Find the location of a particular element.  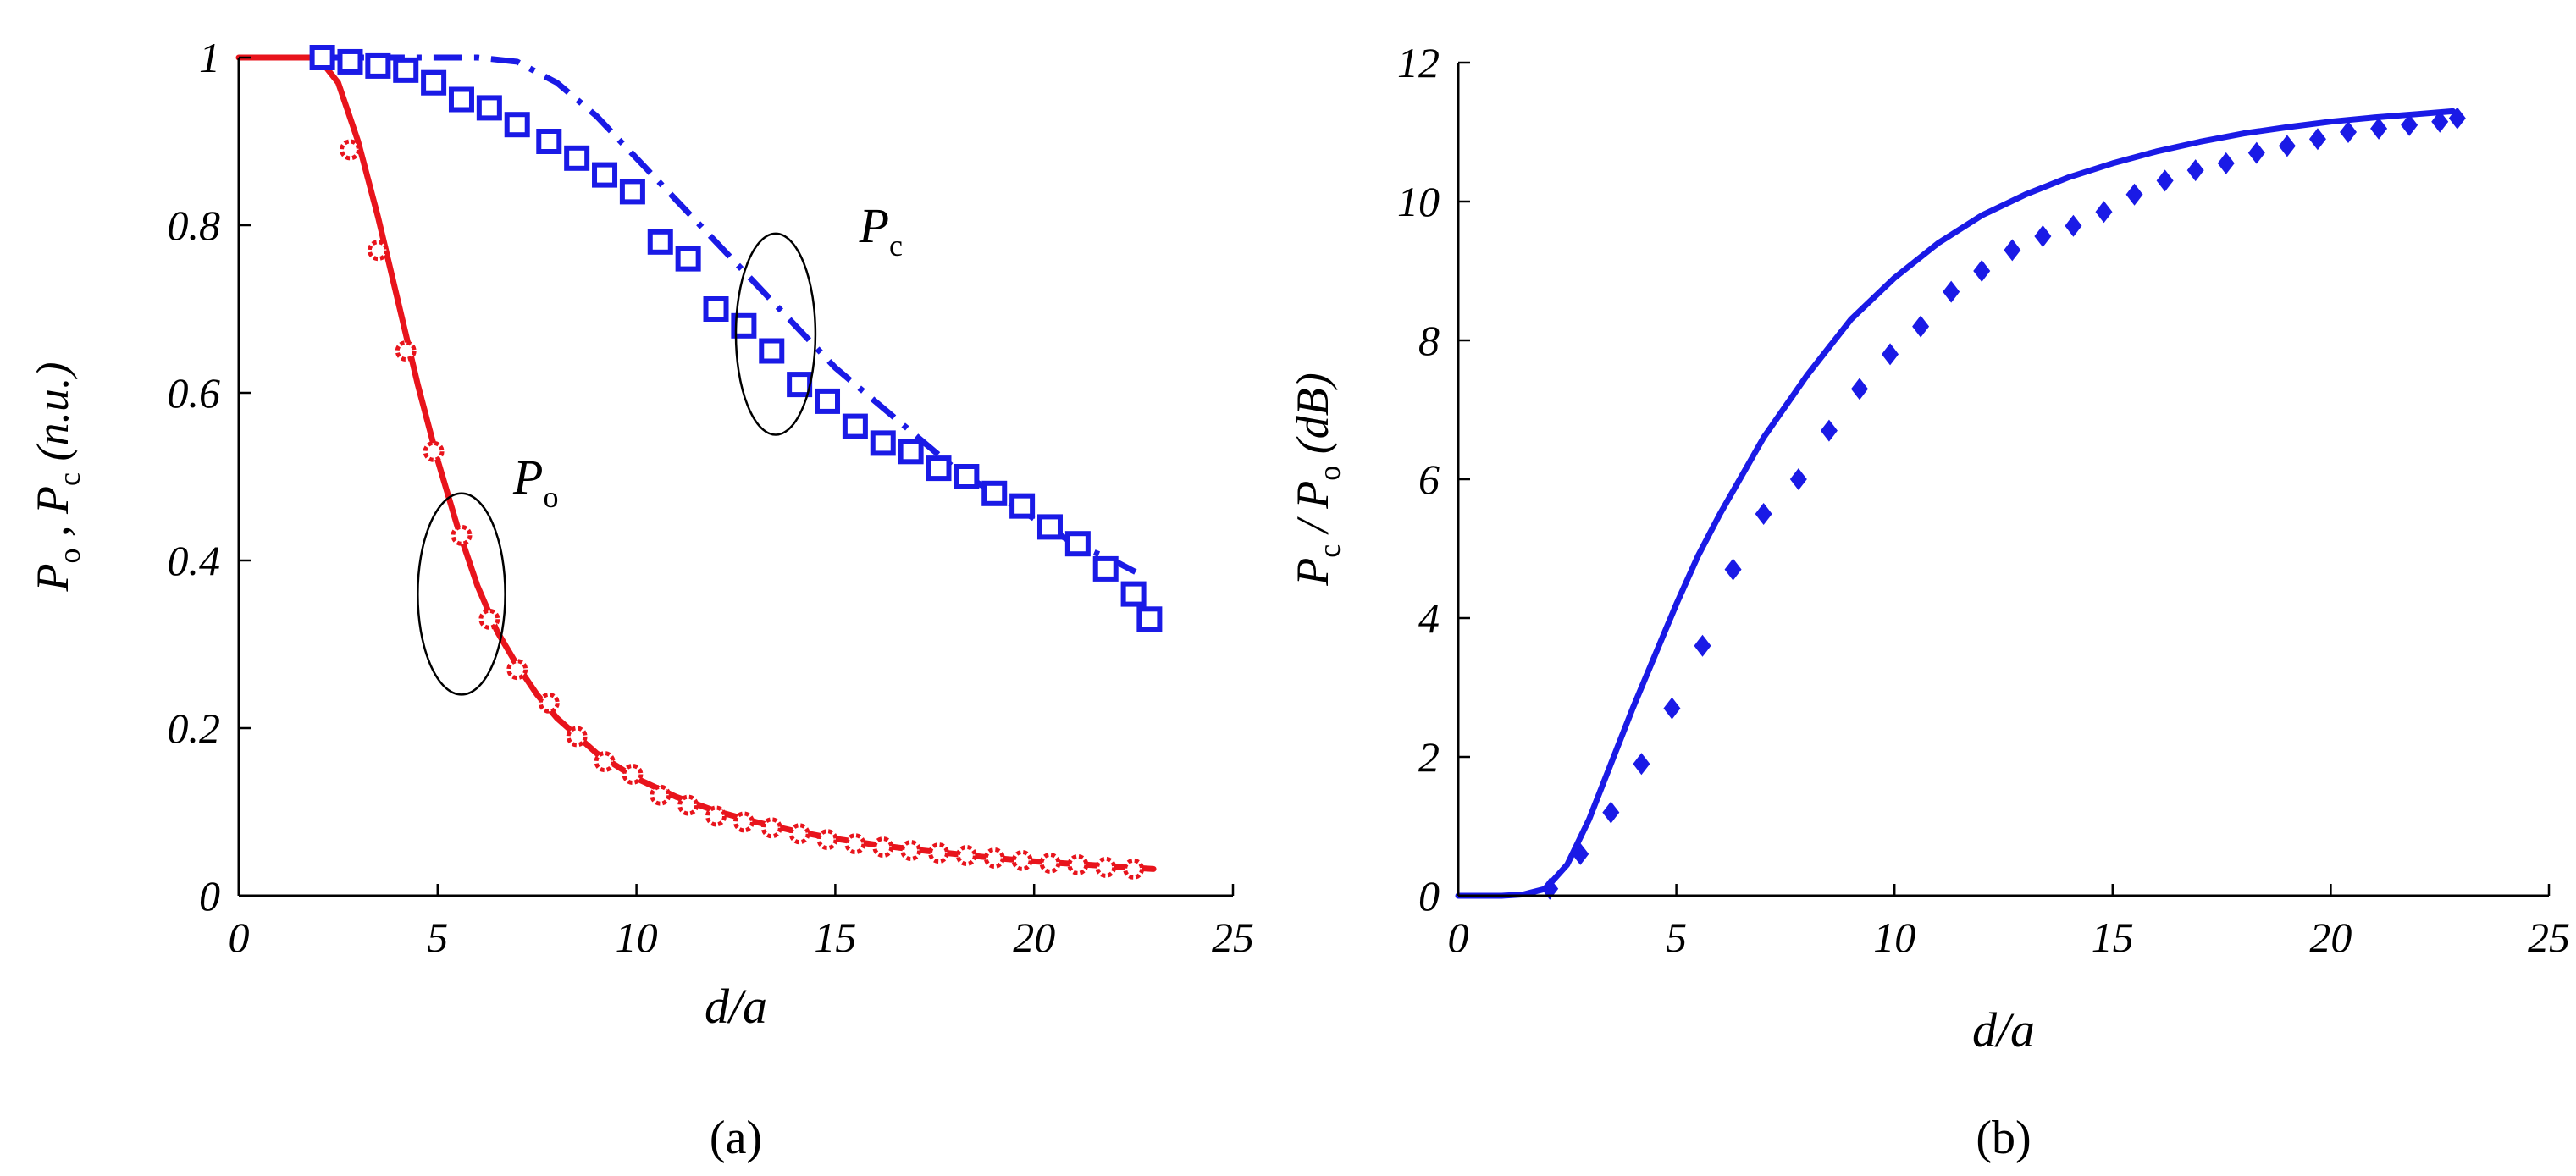

panel-b-x-tick-label: 10 is located at coordinates (1894, 937).